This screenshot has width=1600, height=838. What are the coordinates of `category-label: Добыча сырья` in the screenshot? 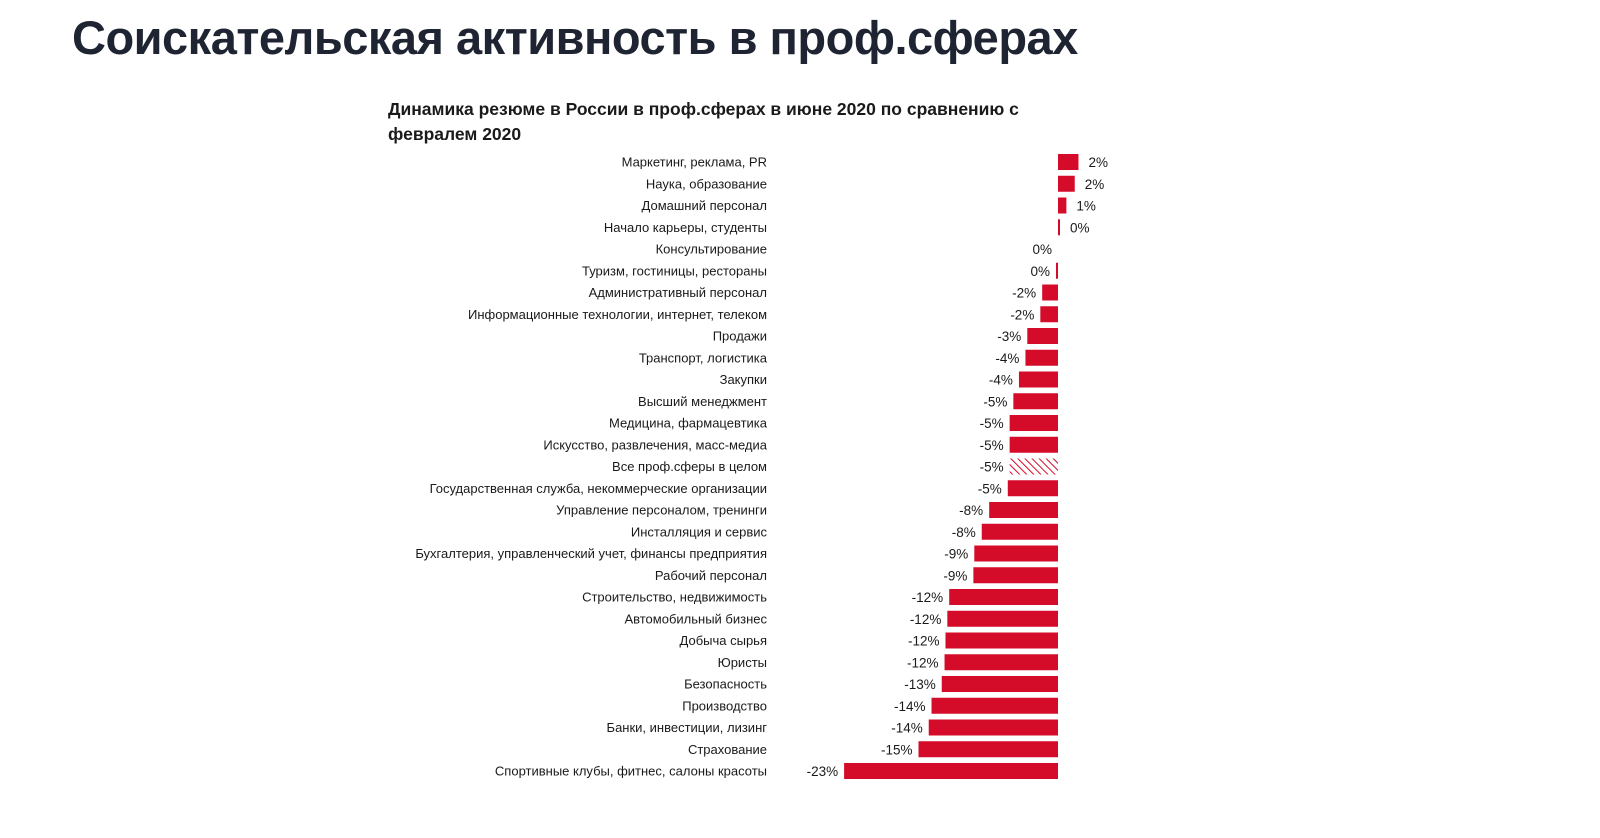 It's located at (723, 640).